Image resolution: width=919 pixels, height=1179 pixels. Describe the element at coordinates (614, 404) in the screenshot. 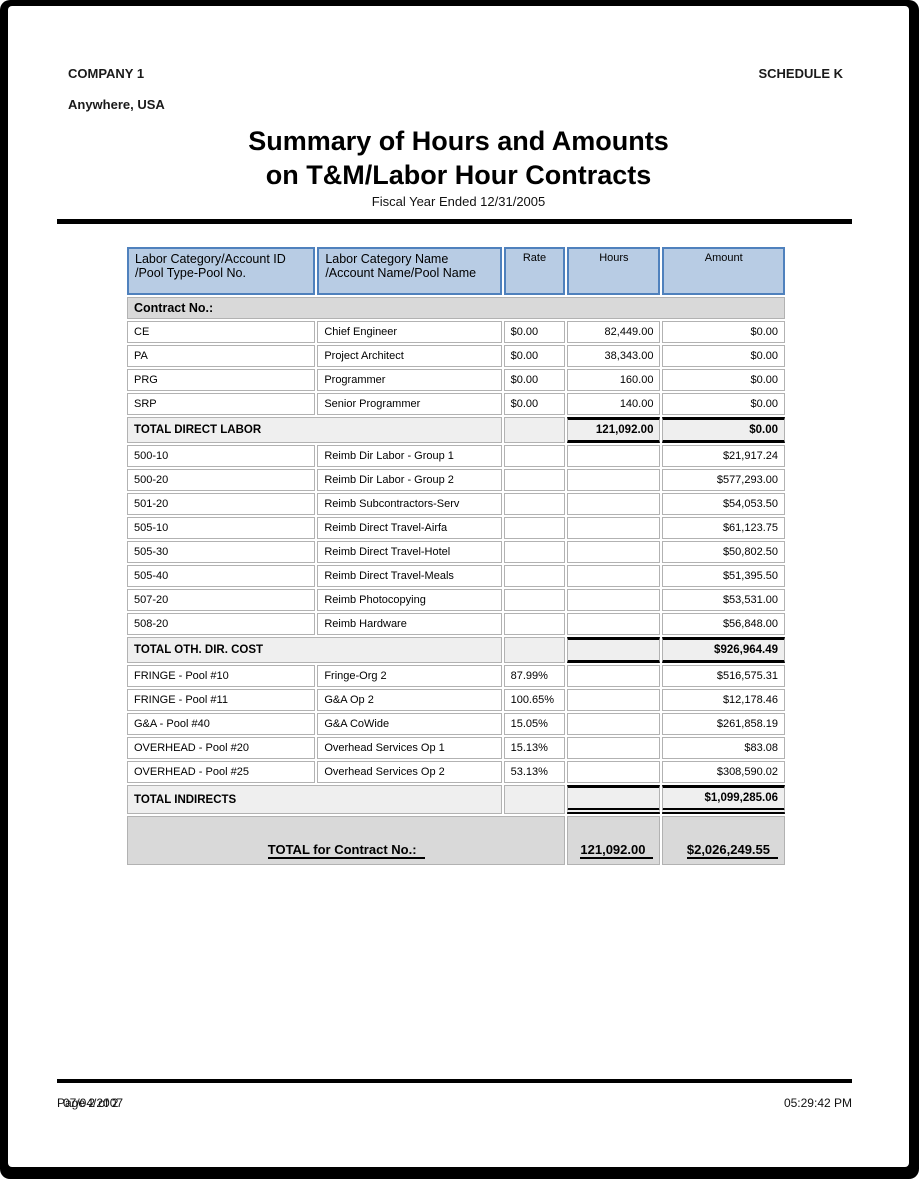

I see `cell-hours: 140.00` at that location.